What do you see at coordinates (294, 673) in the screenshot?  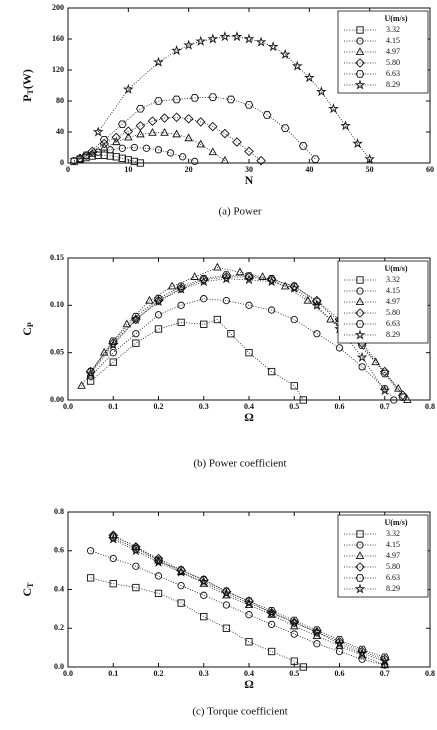 I see `x-tick-label: 0.5` at bounding box center [294, 673].